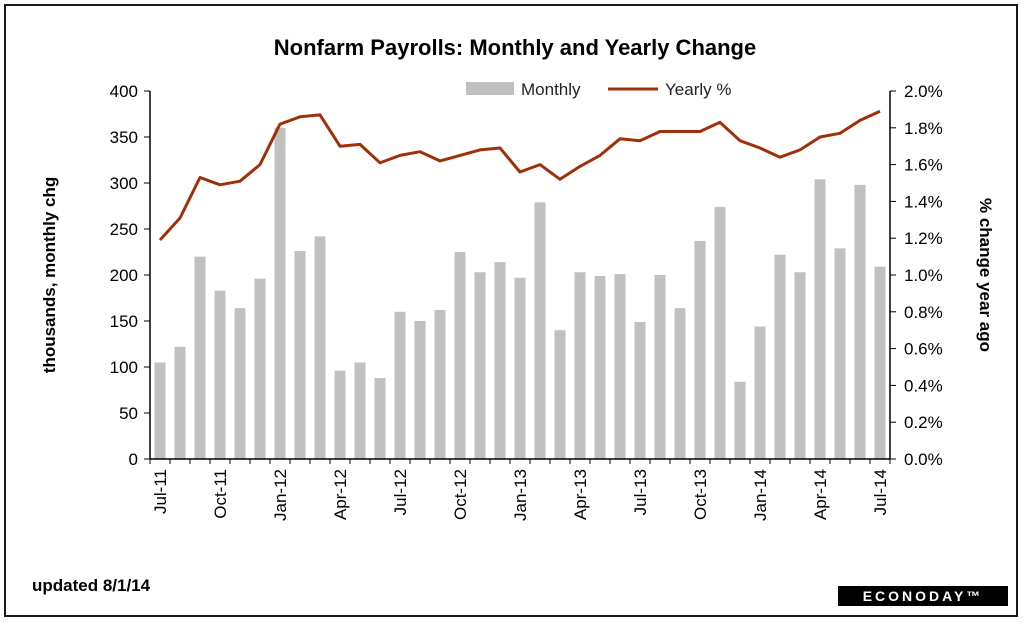 This screenshot has width=1024, height=623. I want to click on legend-label-monthly: Monthly, so click(551, 89).